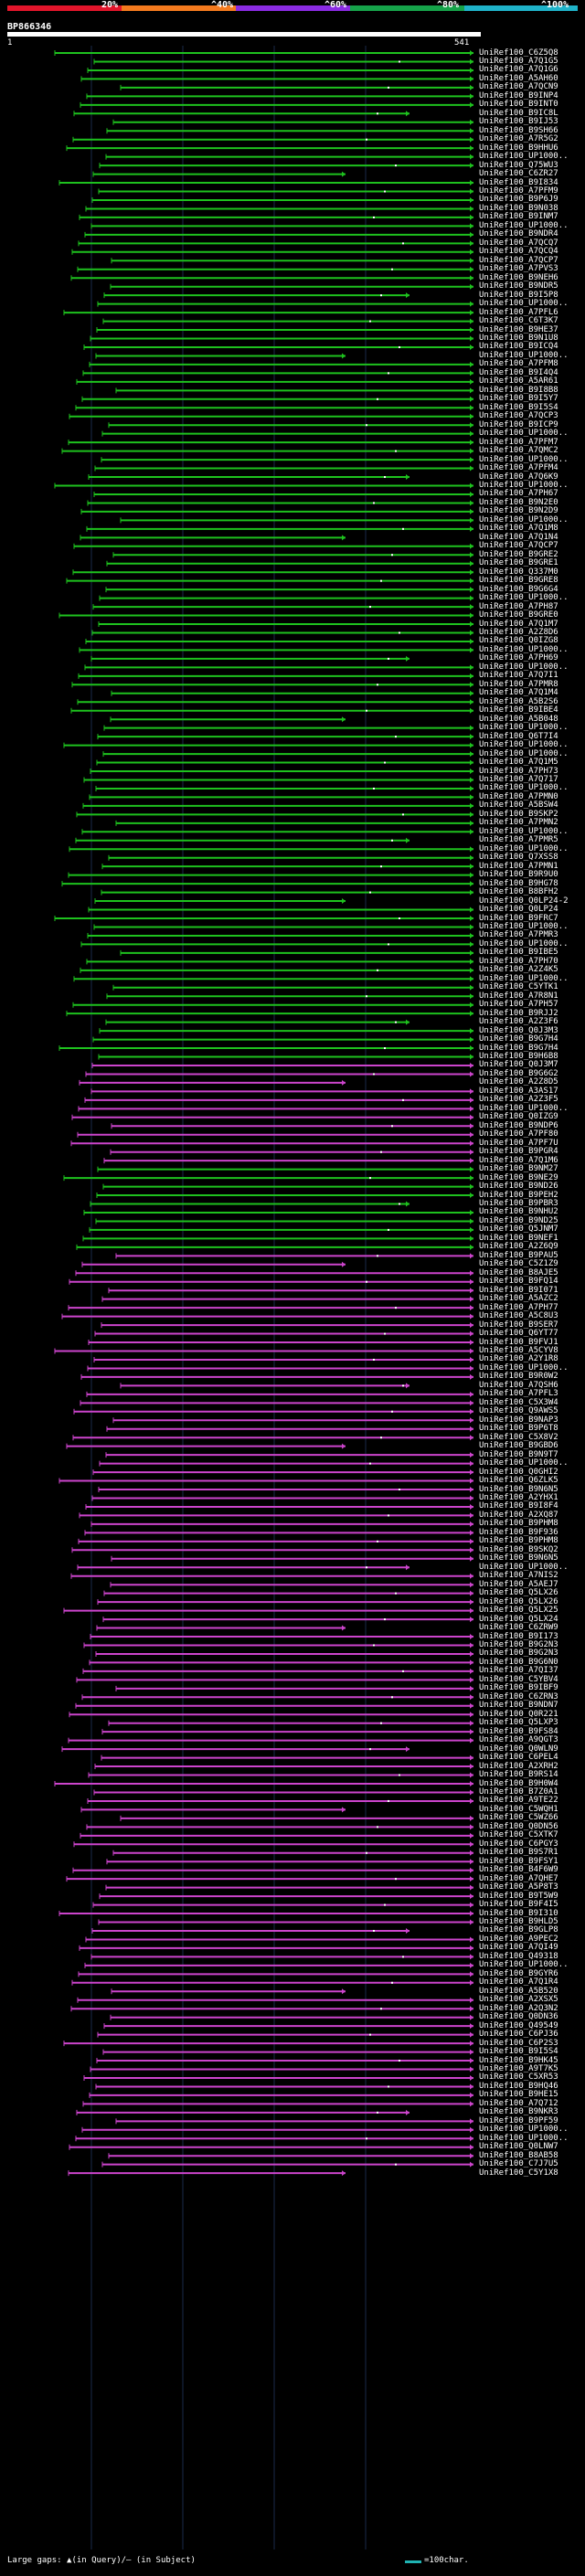 The height and width of the screenshot is (2576, 585). Describe the element at coordinates (518, 1152) in the screenshot. I see `hit-label: UniRef100_B9PGR4` at that location.